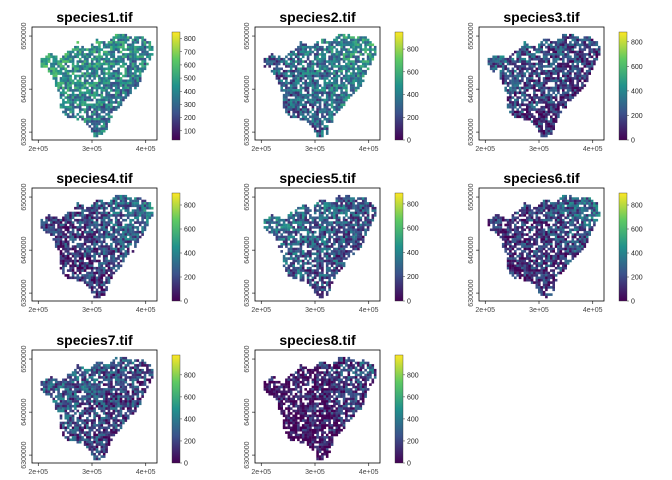 This screenshot has height=480, width=672. I want to click on x-tick-label: 4e+05, so click(369, 310).